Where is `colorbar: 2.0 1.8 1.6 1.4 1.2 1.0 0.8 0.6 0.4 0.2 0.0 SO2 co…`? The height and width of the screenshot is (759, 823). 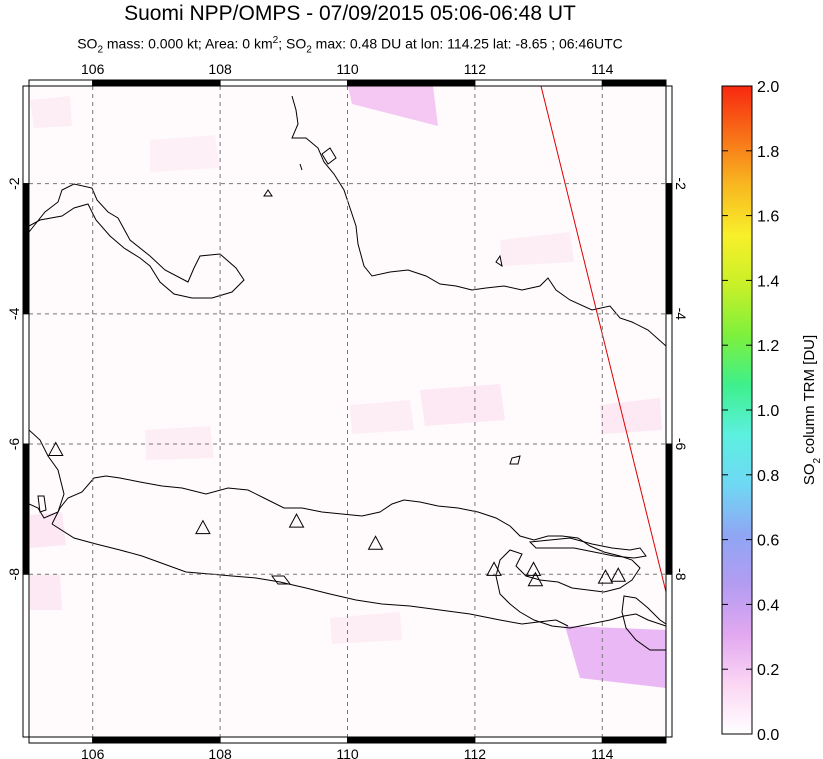 colorbar: 2.0 1.8 1.6 1.4 1.2 1.0 0.8 0.6 0.4 0.2 0.0 SO2 co… is located at coordinates (772, 411).